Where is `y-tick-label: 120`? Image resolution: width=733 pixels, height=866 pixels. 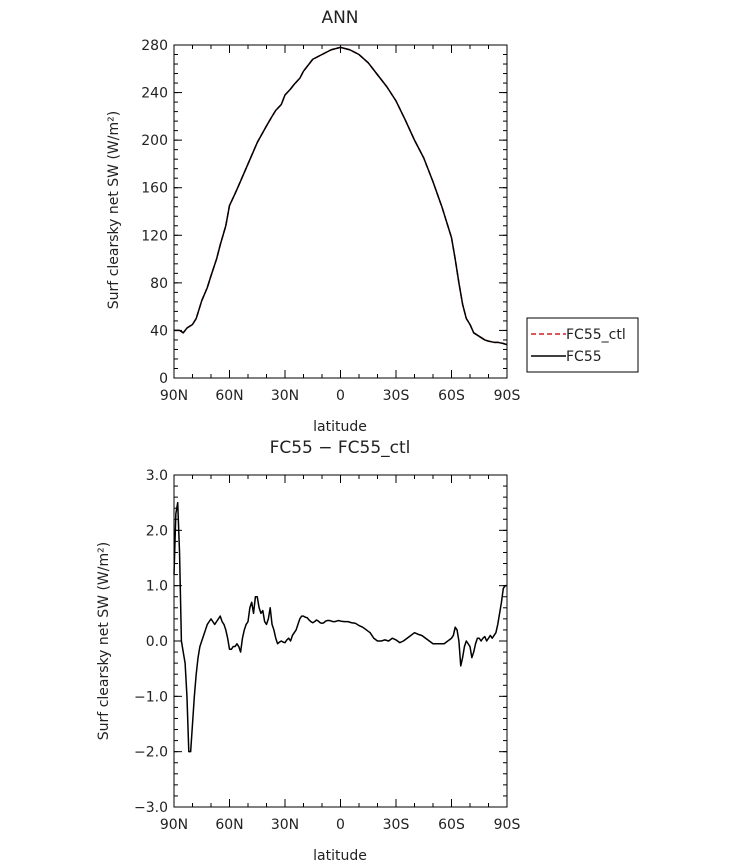
y-tick-label: 120 is located at coordinates (154, 236).